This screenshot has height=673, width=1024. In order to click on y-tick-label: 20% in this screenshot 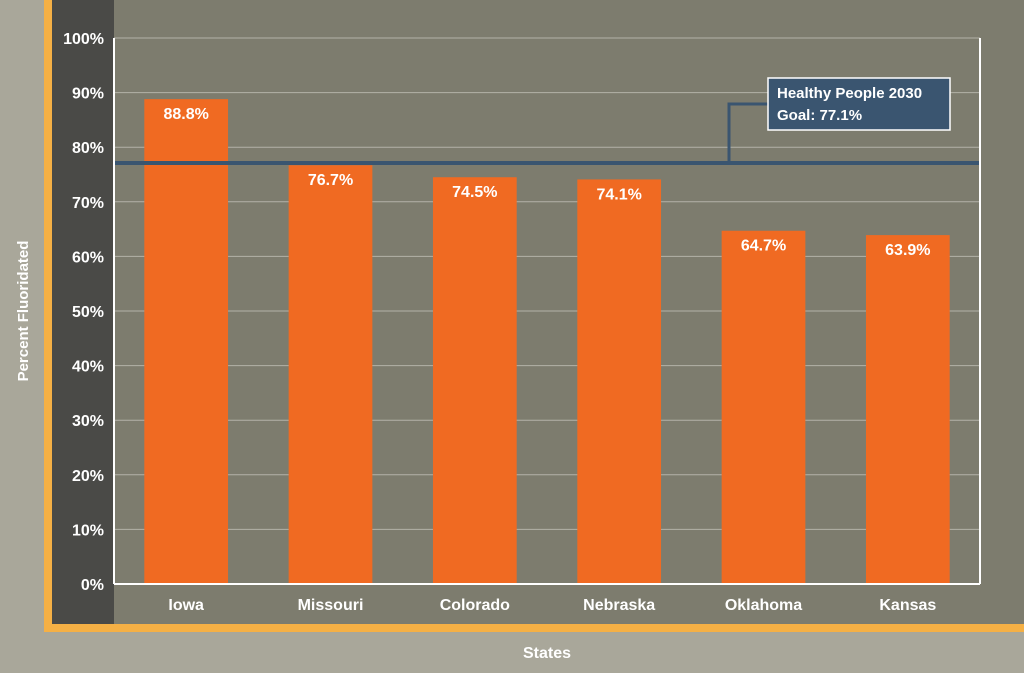, I will do `click(88, 476)`.